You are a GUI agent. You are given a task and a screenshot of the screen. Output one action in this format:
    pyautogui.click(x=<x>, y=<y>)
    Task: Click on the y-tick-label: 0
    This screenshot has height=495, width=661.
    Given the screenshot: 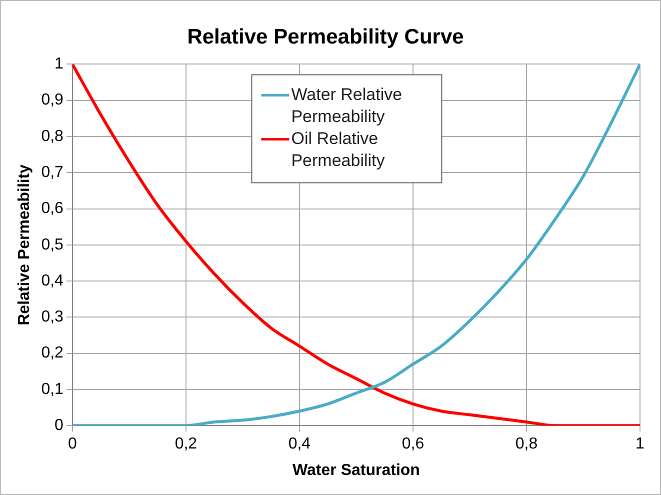 What is the action you would take?
    pyautogui.click(x=59, y=425)
    